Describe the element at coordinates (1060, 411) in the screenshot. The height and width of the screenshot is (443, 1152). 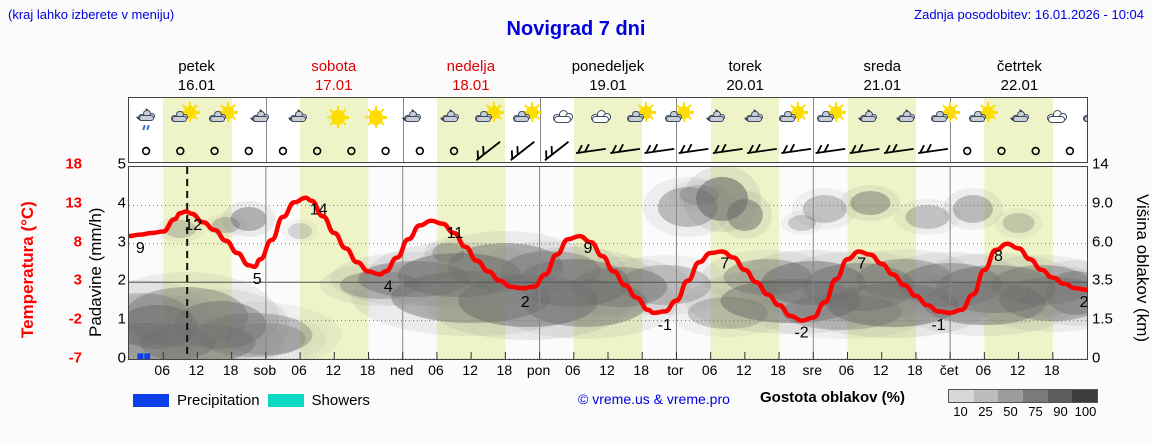
I see `cloud-density-tick: 90` at that location.